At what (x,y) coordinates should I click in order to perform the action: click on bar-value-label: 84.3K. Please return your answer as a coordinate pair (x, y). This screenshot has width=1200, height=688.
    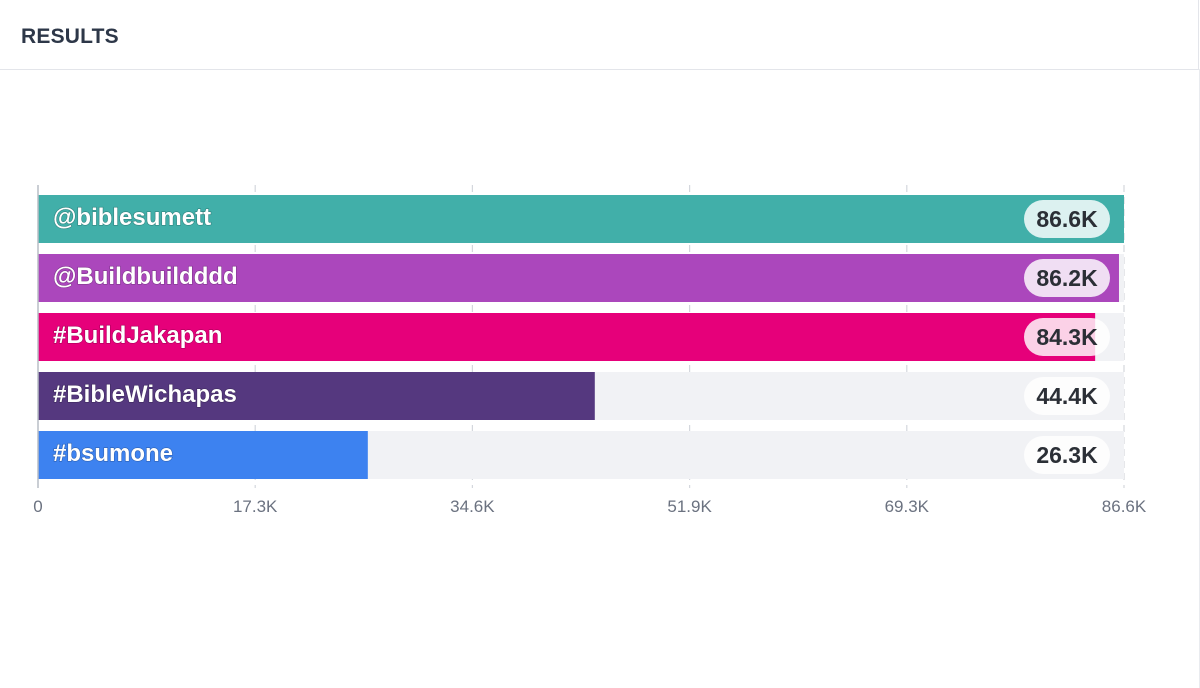
    Looking at the image, I should click on (1067, 337).